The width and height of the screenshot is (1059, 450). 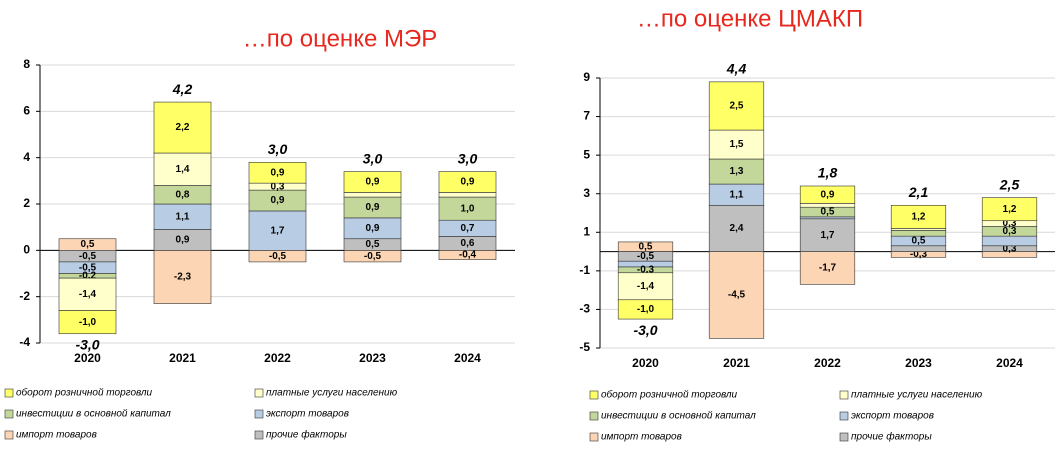 What do you see at coordinates (828, 235) in the screenshot?
I see `data-label: 1,7` at bounding box center [828, 235].